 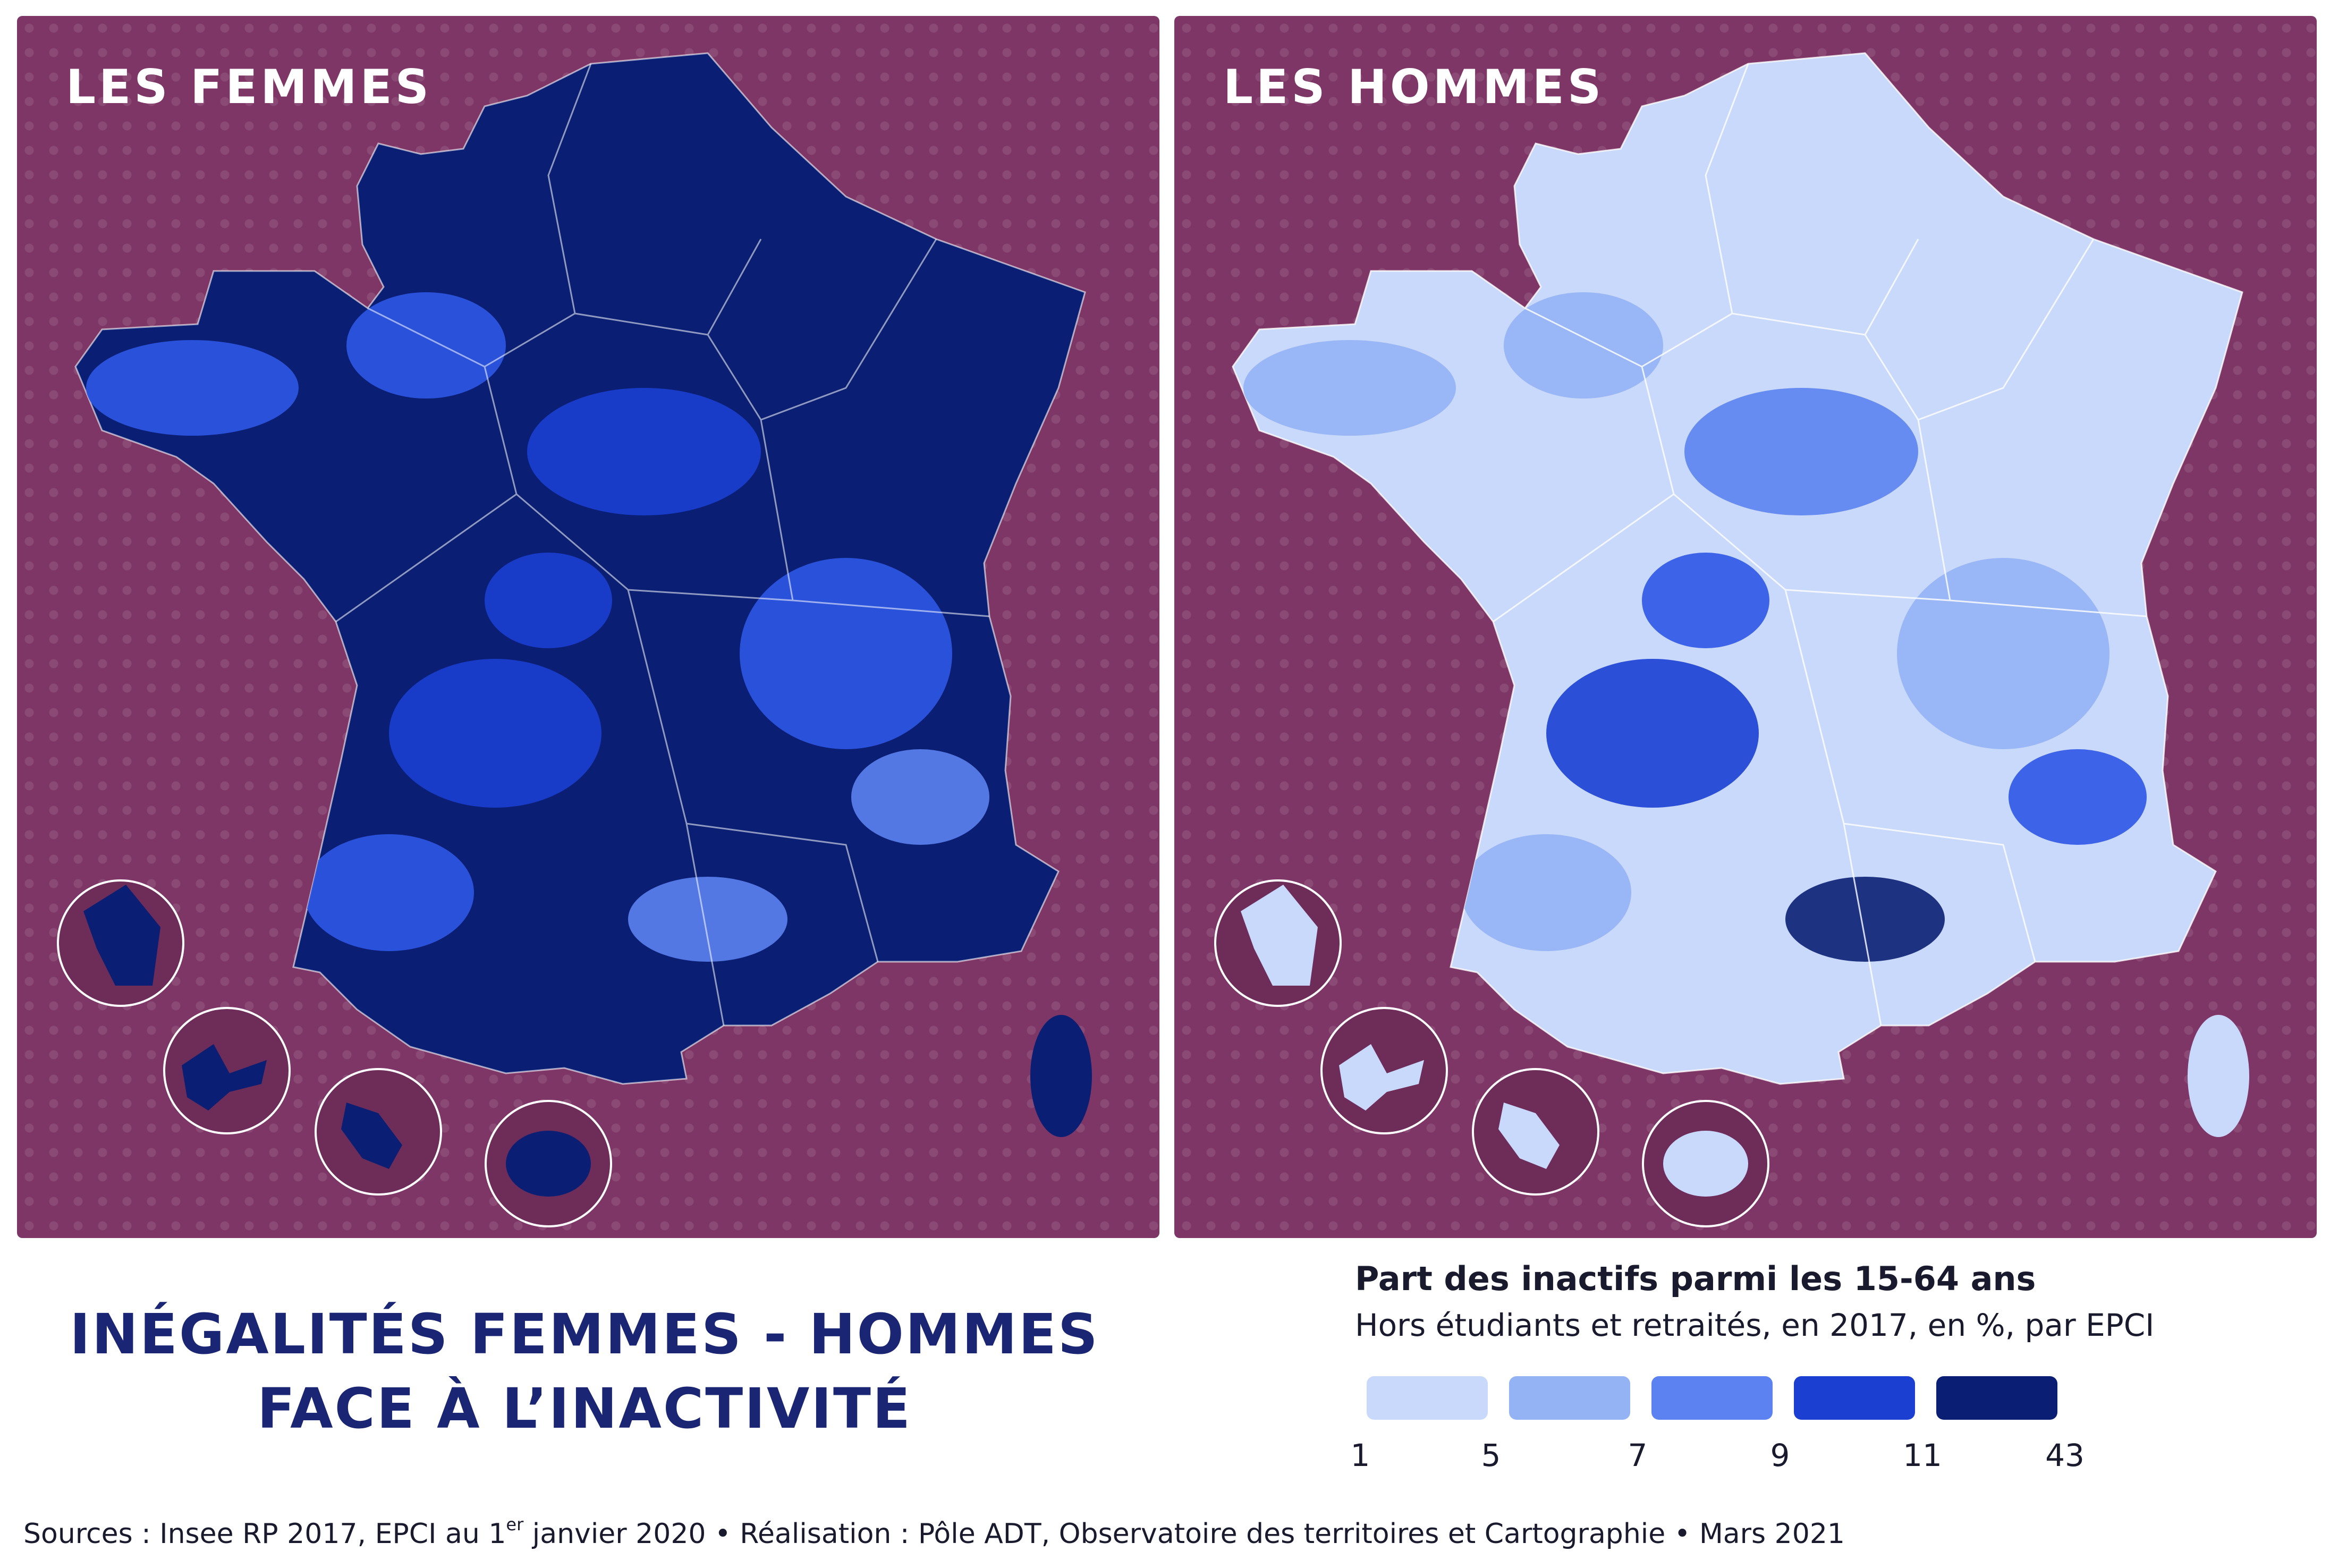 What do you see at coordinates (1491, 1455) in the screenshot?
I see `legend-break-2: 5` at bounding box center [1491, 1455].